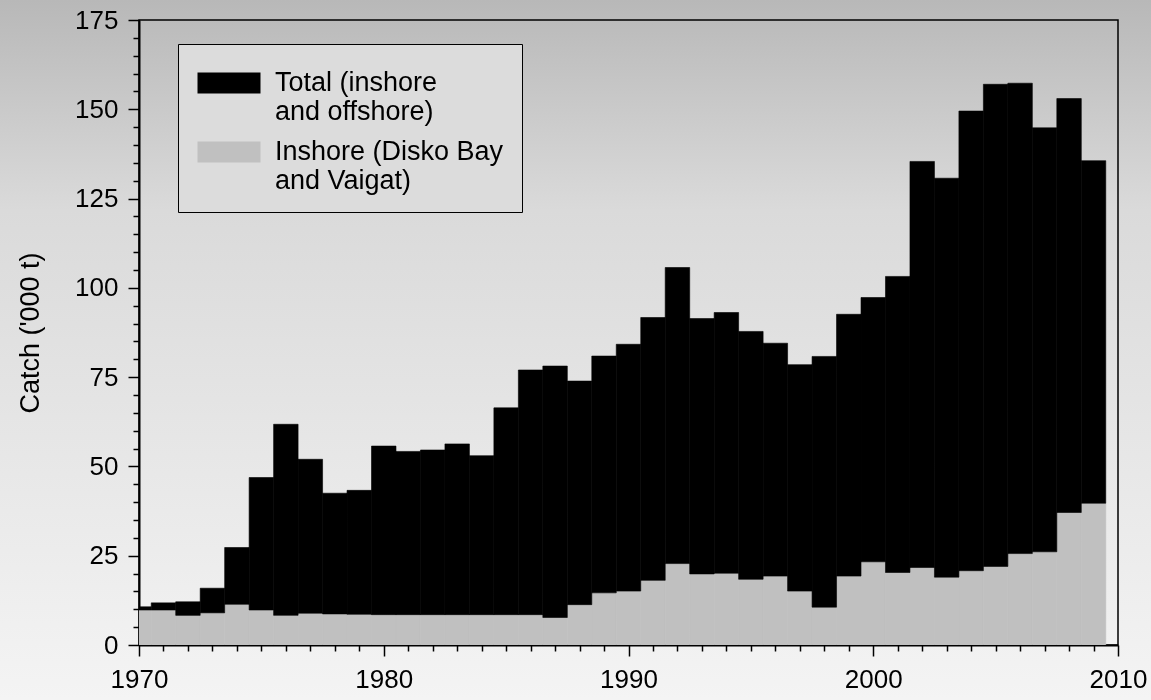 The height and width of the screenshot is (700, 1151). What do you see at coordinates (356, 96) in the screenshot?
I see `legend-label: Total (inshore and offshore)` at bounding box center [356, 96].